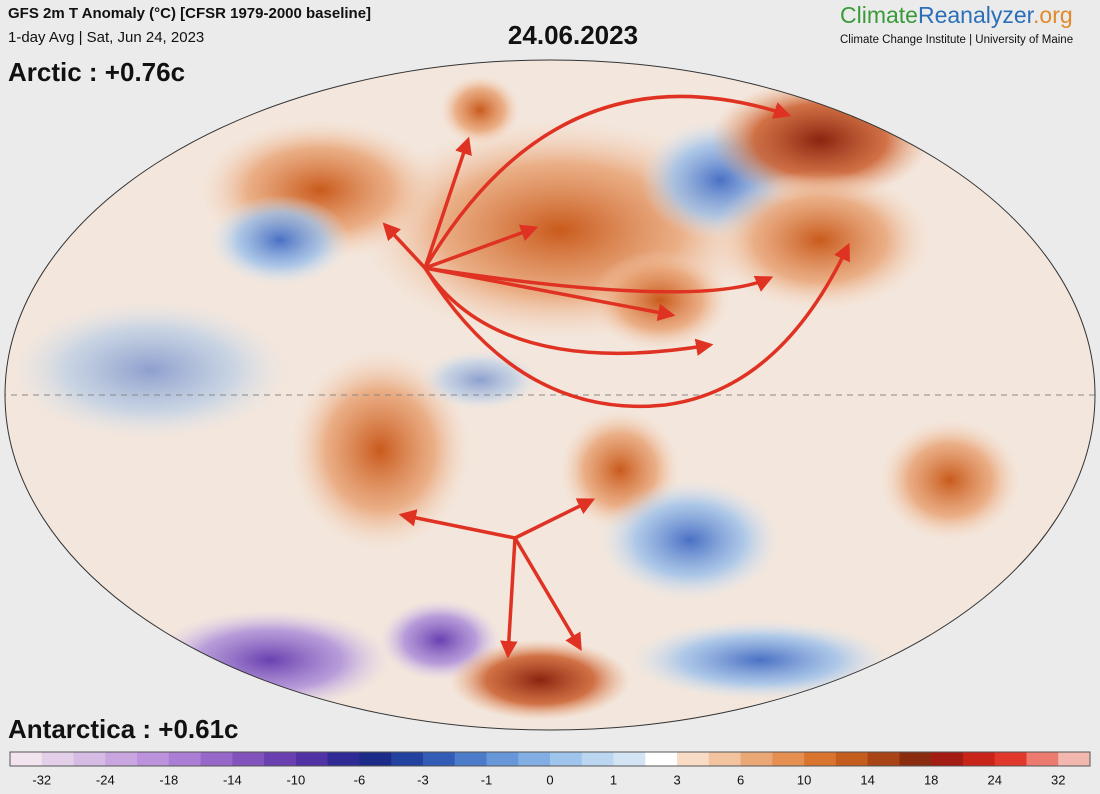 The image size is (1100, 794). What do you see at coordinates (931, 779) in the screenshot?
I see `colorbar-tick-label: 18` at bounding box center [931, 779].